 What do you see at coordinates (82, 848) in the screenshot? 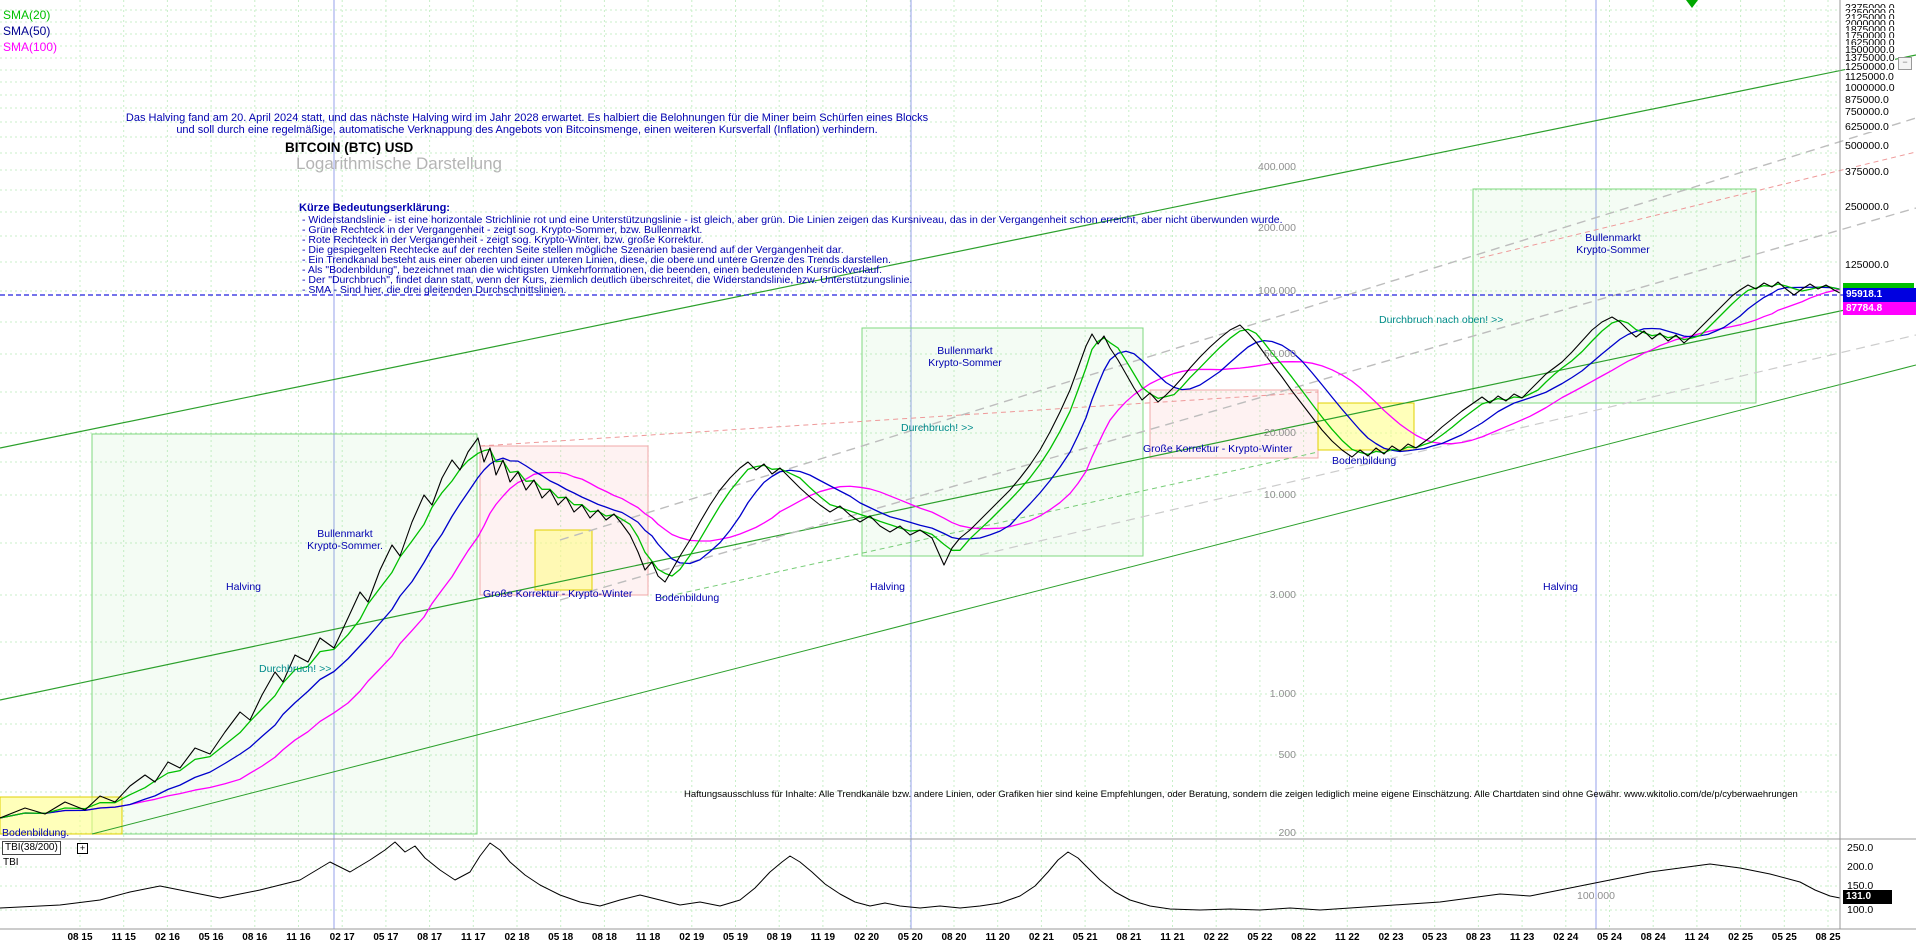
I see `tbi-expand-icon: +` at bounding box center [82, 848].